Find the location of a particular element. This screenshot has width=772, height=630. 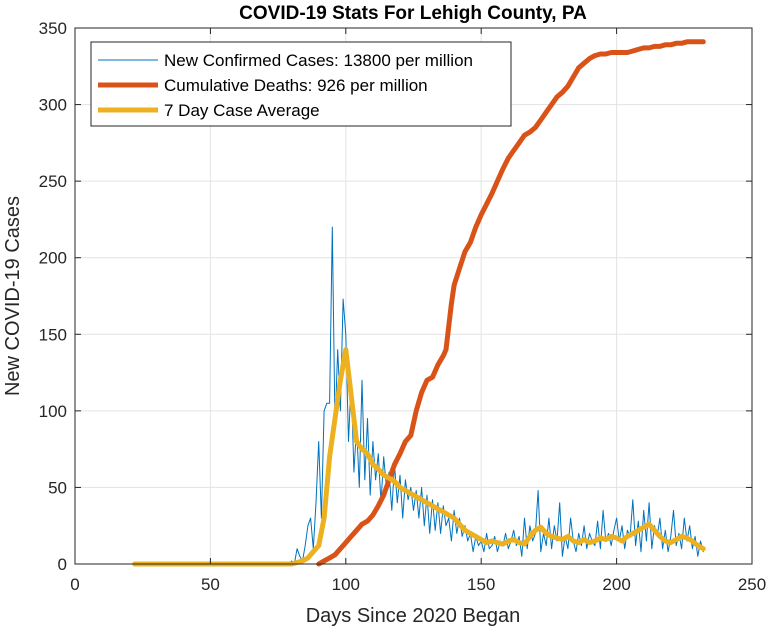

y-tick-label: 50 is located at coordinates (57, 487).